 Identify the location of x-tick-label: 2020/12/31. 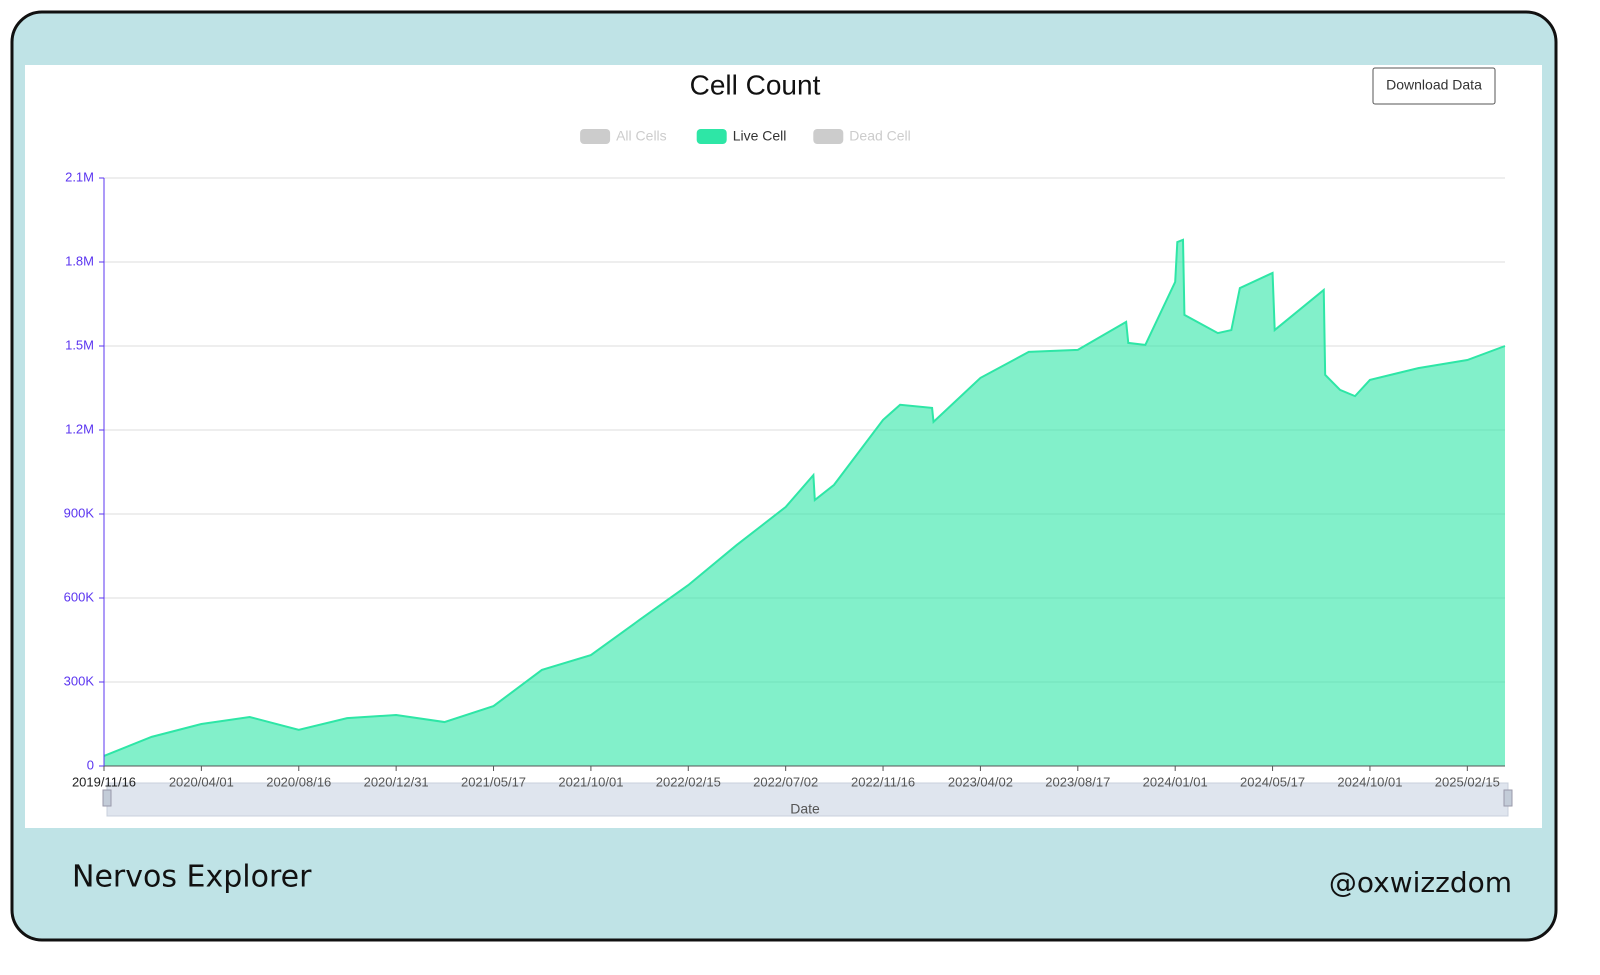
(396, 781).